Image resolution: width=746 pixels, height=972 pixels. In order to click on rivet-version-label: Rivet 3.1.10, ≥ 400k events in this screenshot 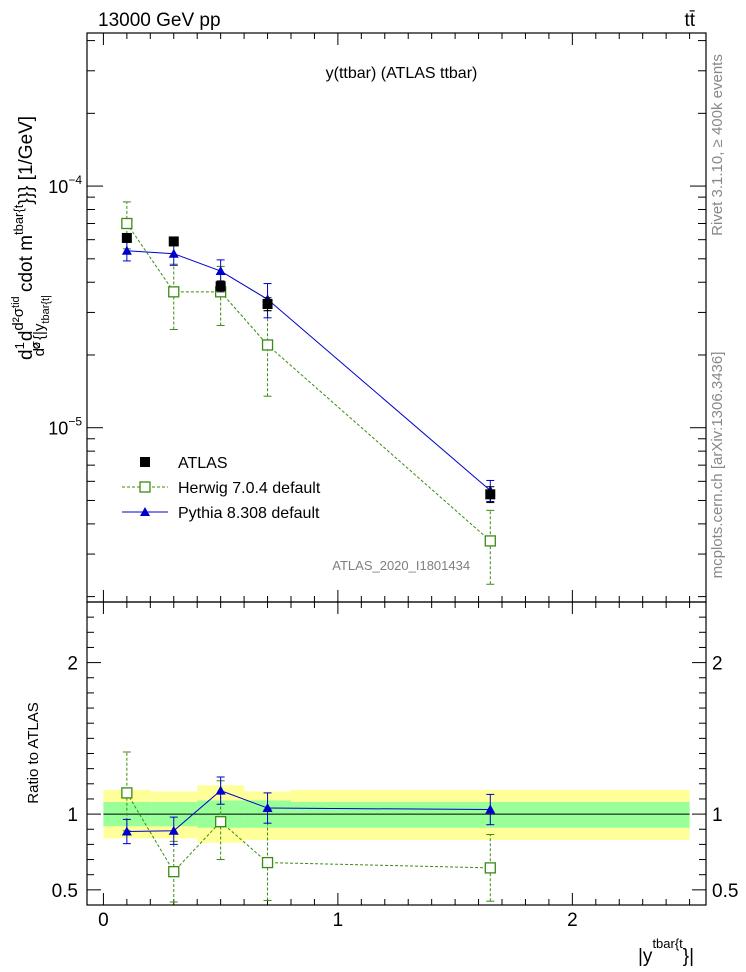, I will do `click(717, 145)`.